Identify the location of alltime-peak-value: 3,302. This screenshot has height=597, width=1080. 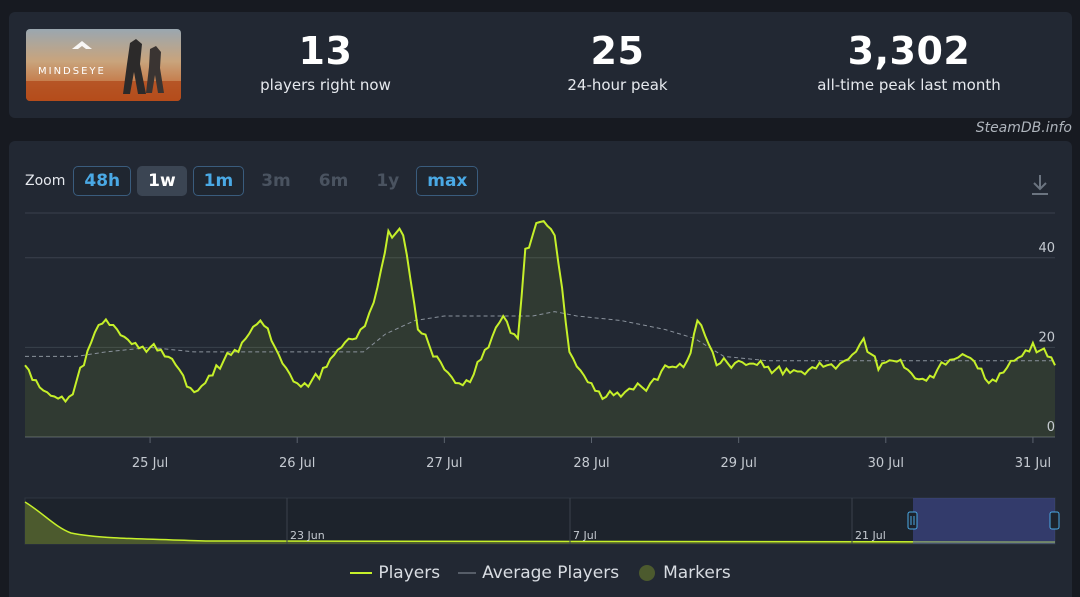
(909, 51).